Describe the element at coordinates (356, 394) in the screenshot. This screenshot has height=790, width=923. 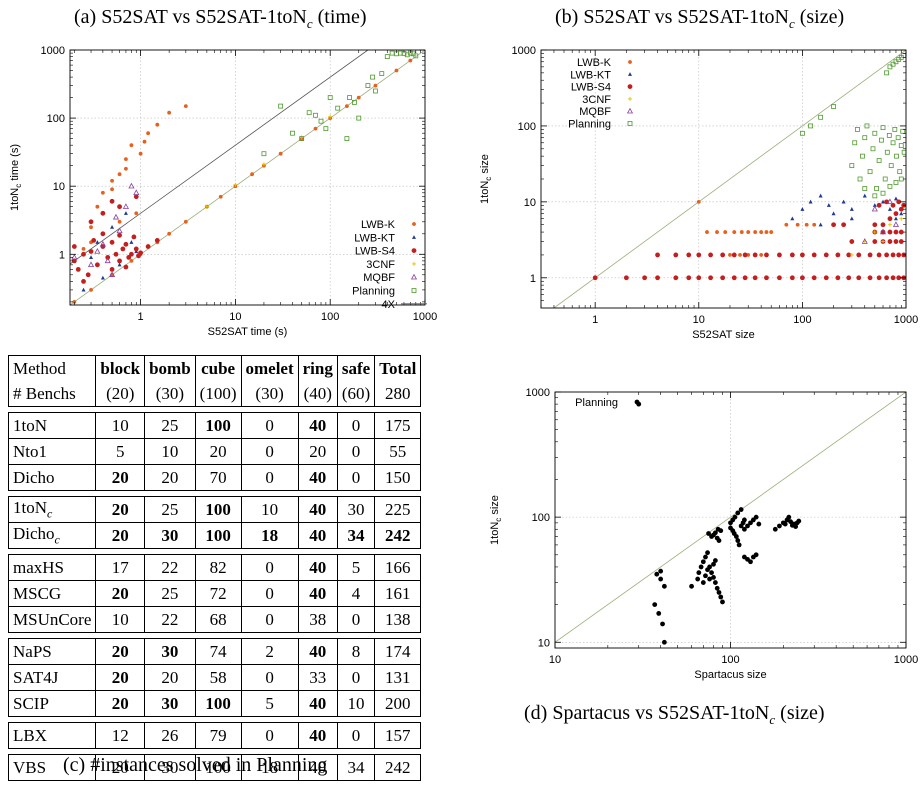
I see `table-bench-cell: (60)` at that location.